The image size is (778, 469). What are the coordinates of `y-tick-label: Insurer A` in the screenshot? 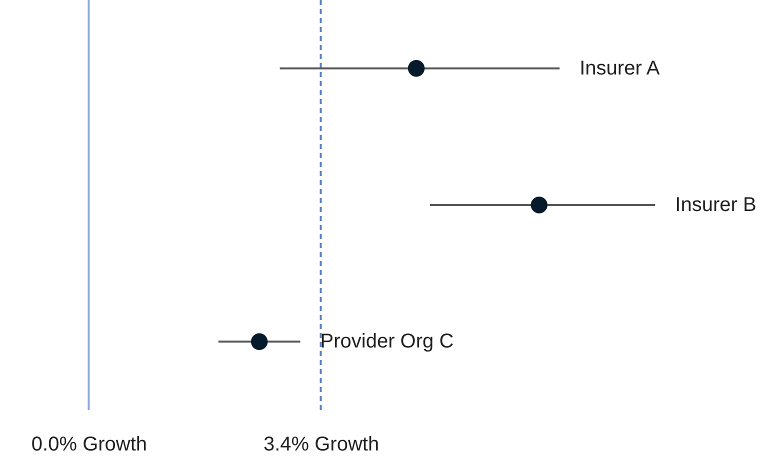 It's located at (620, 68).